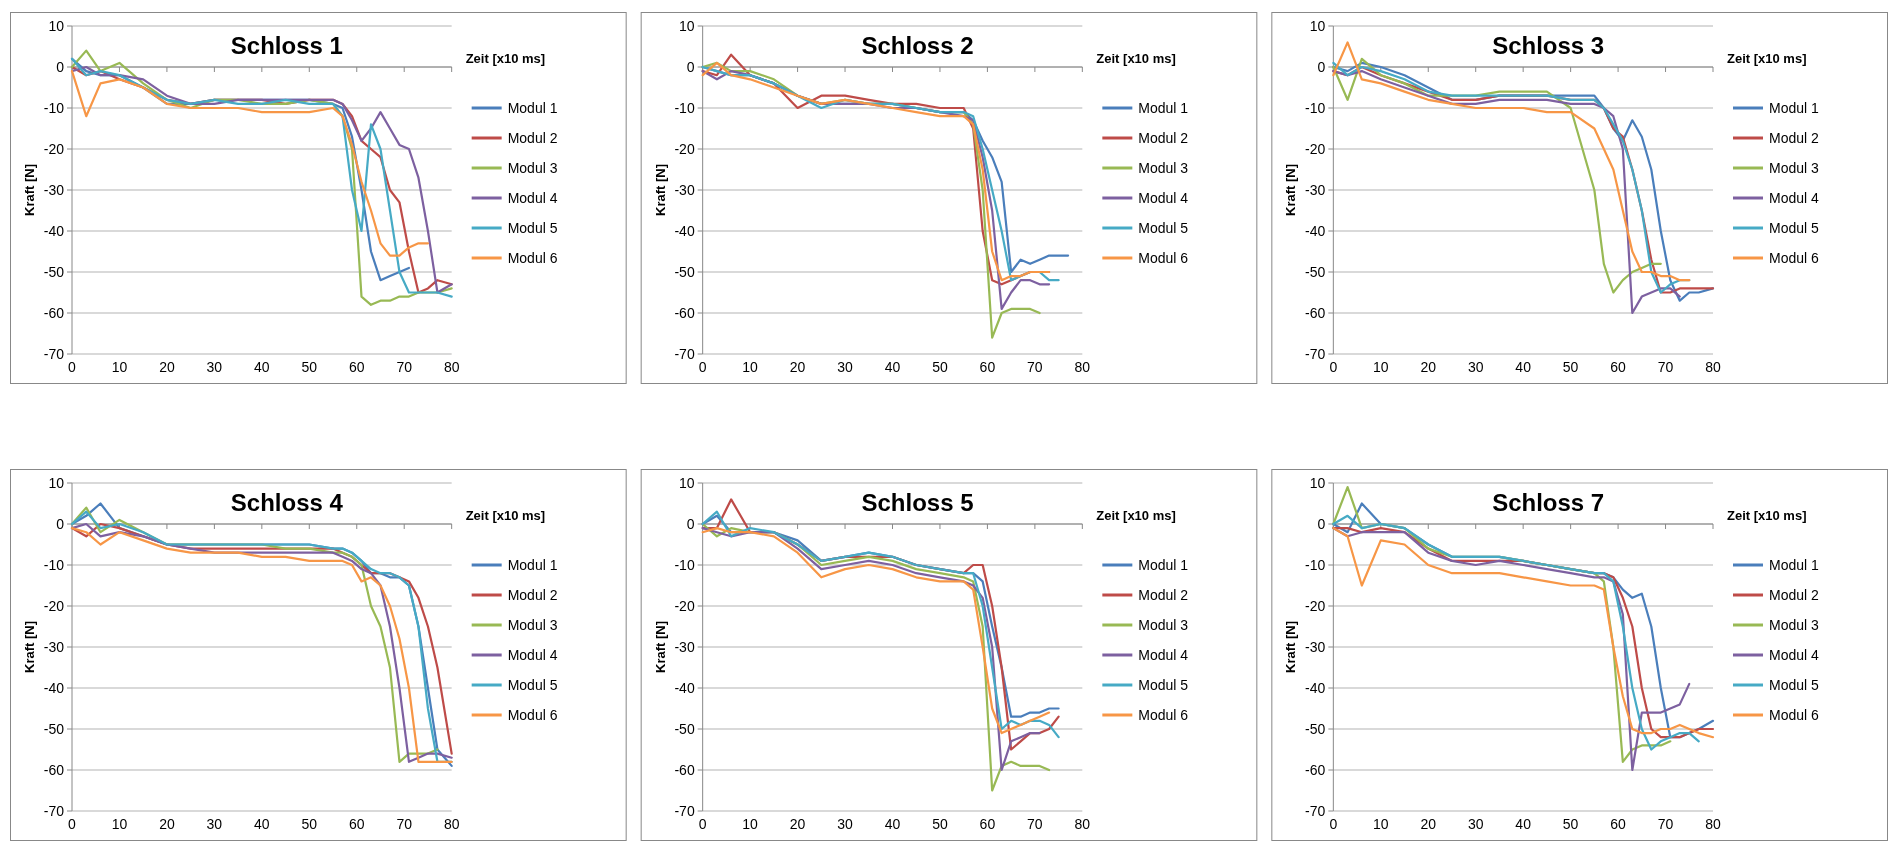 Image resolution: width=1898 pixels, height=853 pixels. What do you see at coordinates (287, 502) in the screenshot?
I see `chart-title: Schloss 4` at bounding box center [287, 502].